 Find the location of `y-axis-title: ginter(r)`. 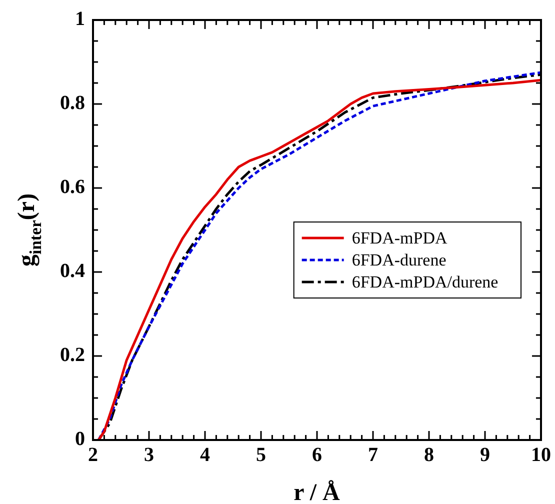

y-axis-title: ginter(r) is located at coordinates (30, 230).